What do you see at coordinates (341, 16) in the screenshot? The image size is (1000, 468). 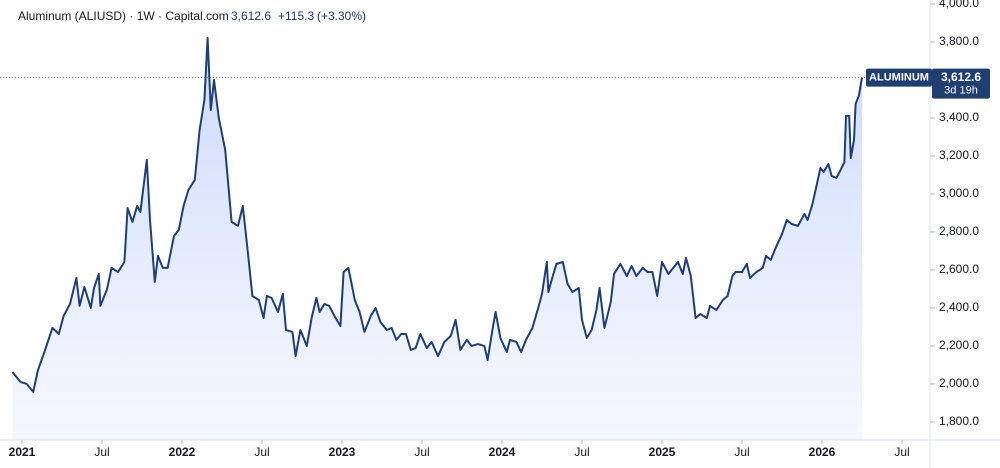 I see `change-percent: (+3.30%)` at bounding box center [341, 16].